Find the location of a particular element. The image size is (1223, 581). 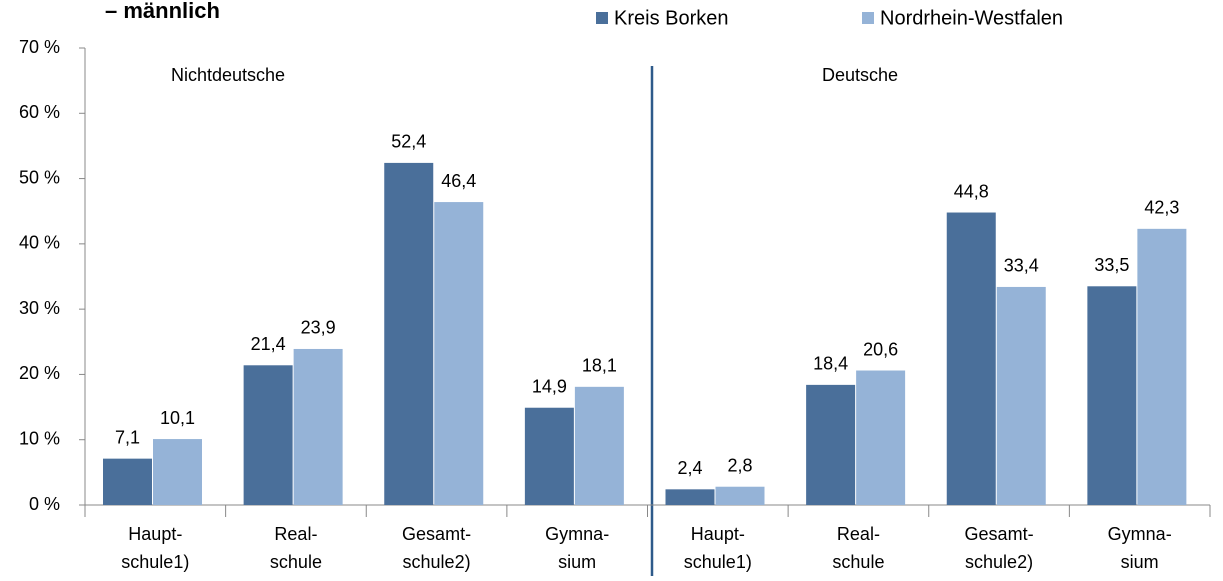

y-tick-label: 50 % is located at coordinates (39, 177).